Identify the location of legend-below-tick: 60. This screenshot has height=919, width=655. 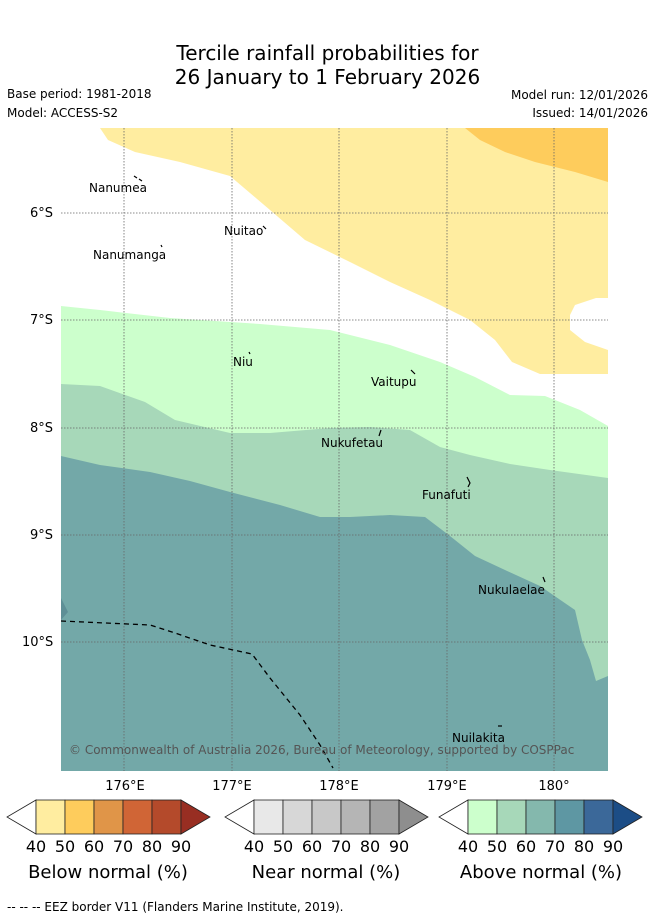
(94, 846).